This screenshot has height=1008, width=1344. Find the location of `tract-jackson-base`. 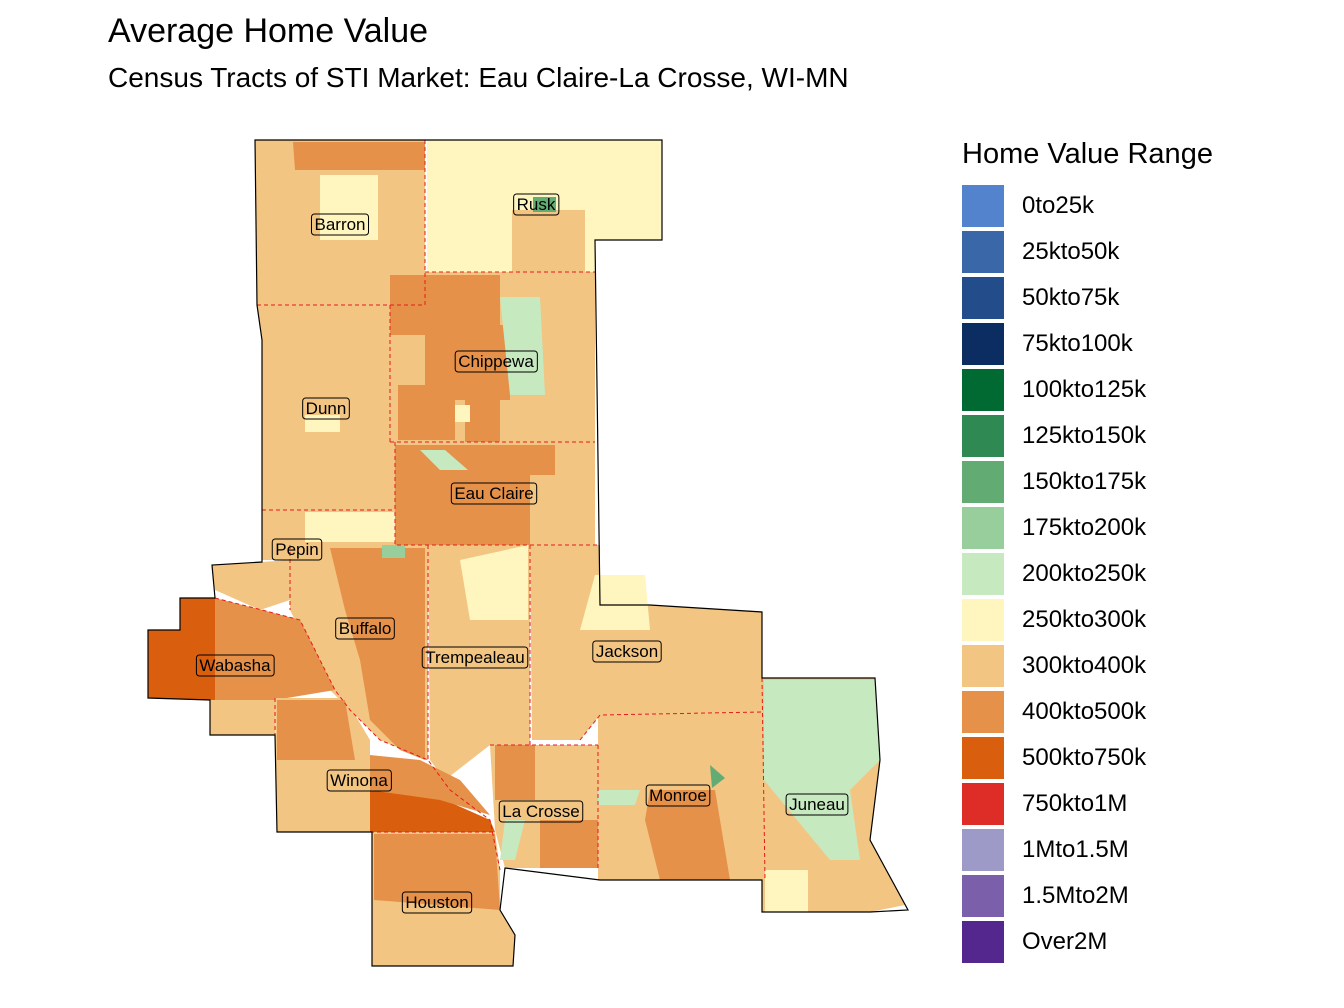

tract-jackson-base is located at coordinates (646, 642).